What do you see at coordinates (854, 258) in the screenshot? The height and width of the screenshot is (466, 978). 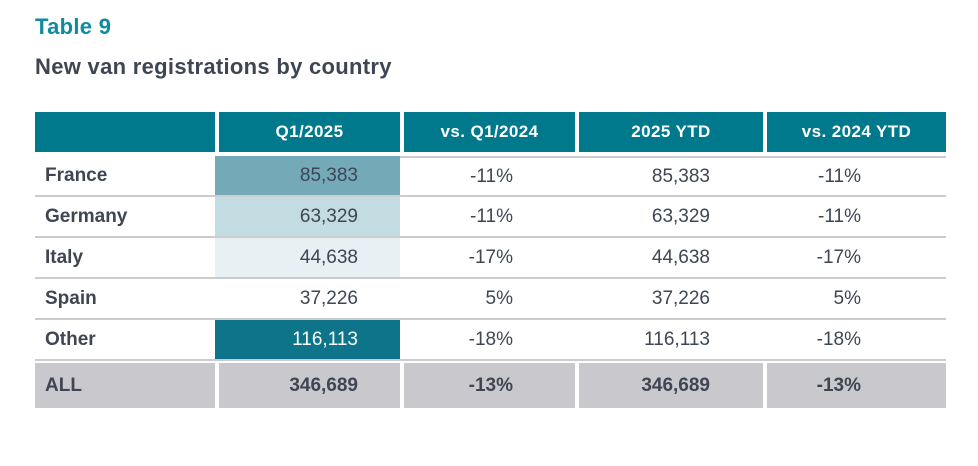 I see `vs-2024-ytd-value: -17%` at bounding box center [854, 258].